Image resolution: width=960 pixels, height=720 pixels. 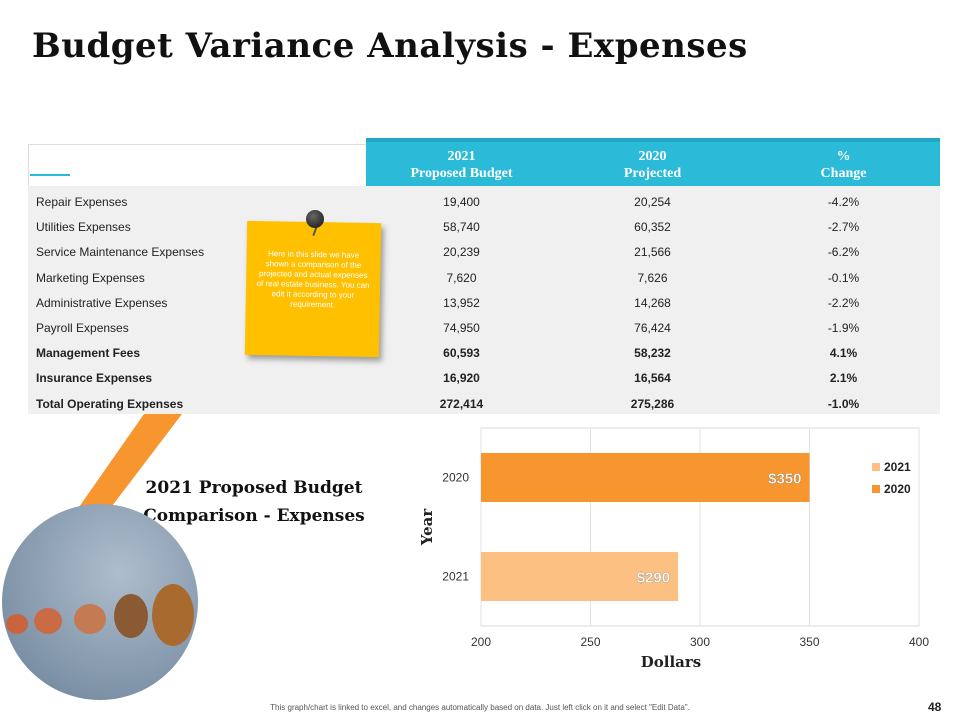 What do you see at coordinates (484, 226) in the screenshot?
I see `table-row: Utilities Expenses 58,740 60,352 -2.7%` at bounding box center [484, 226].